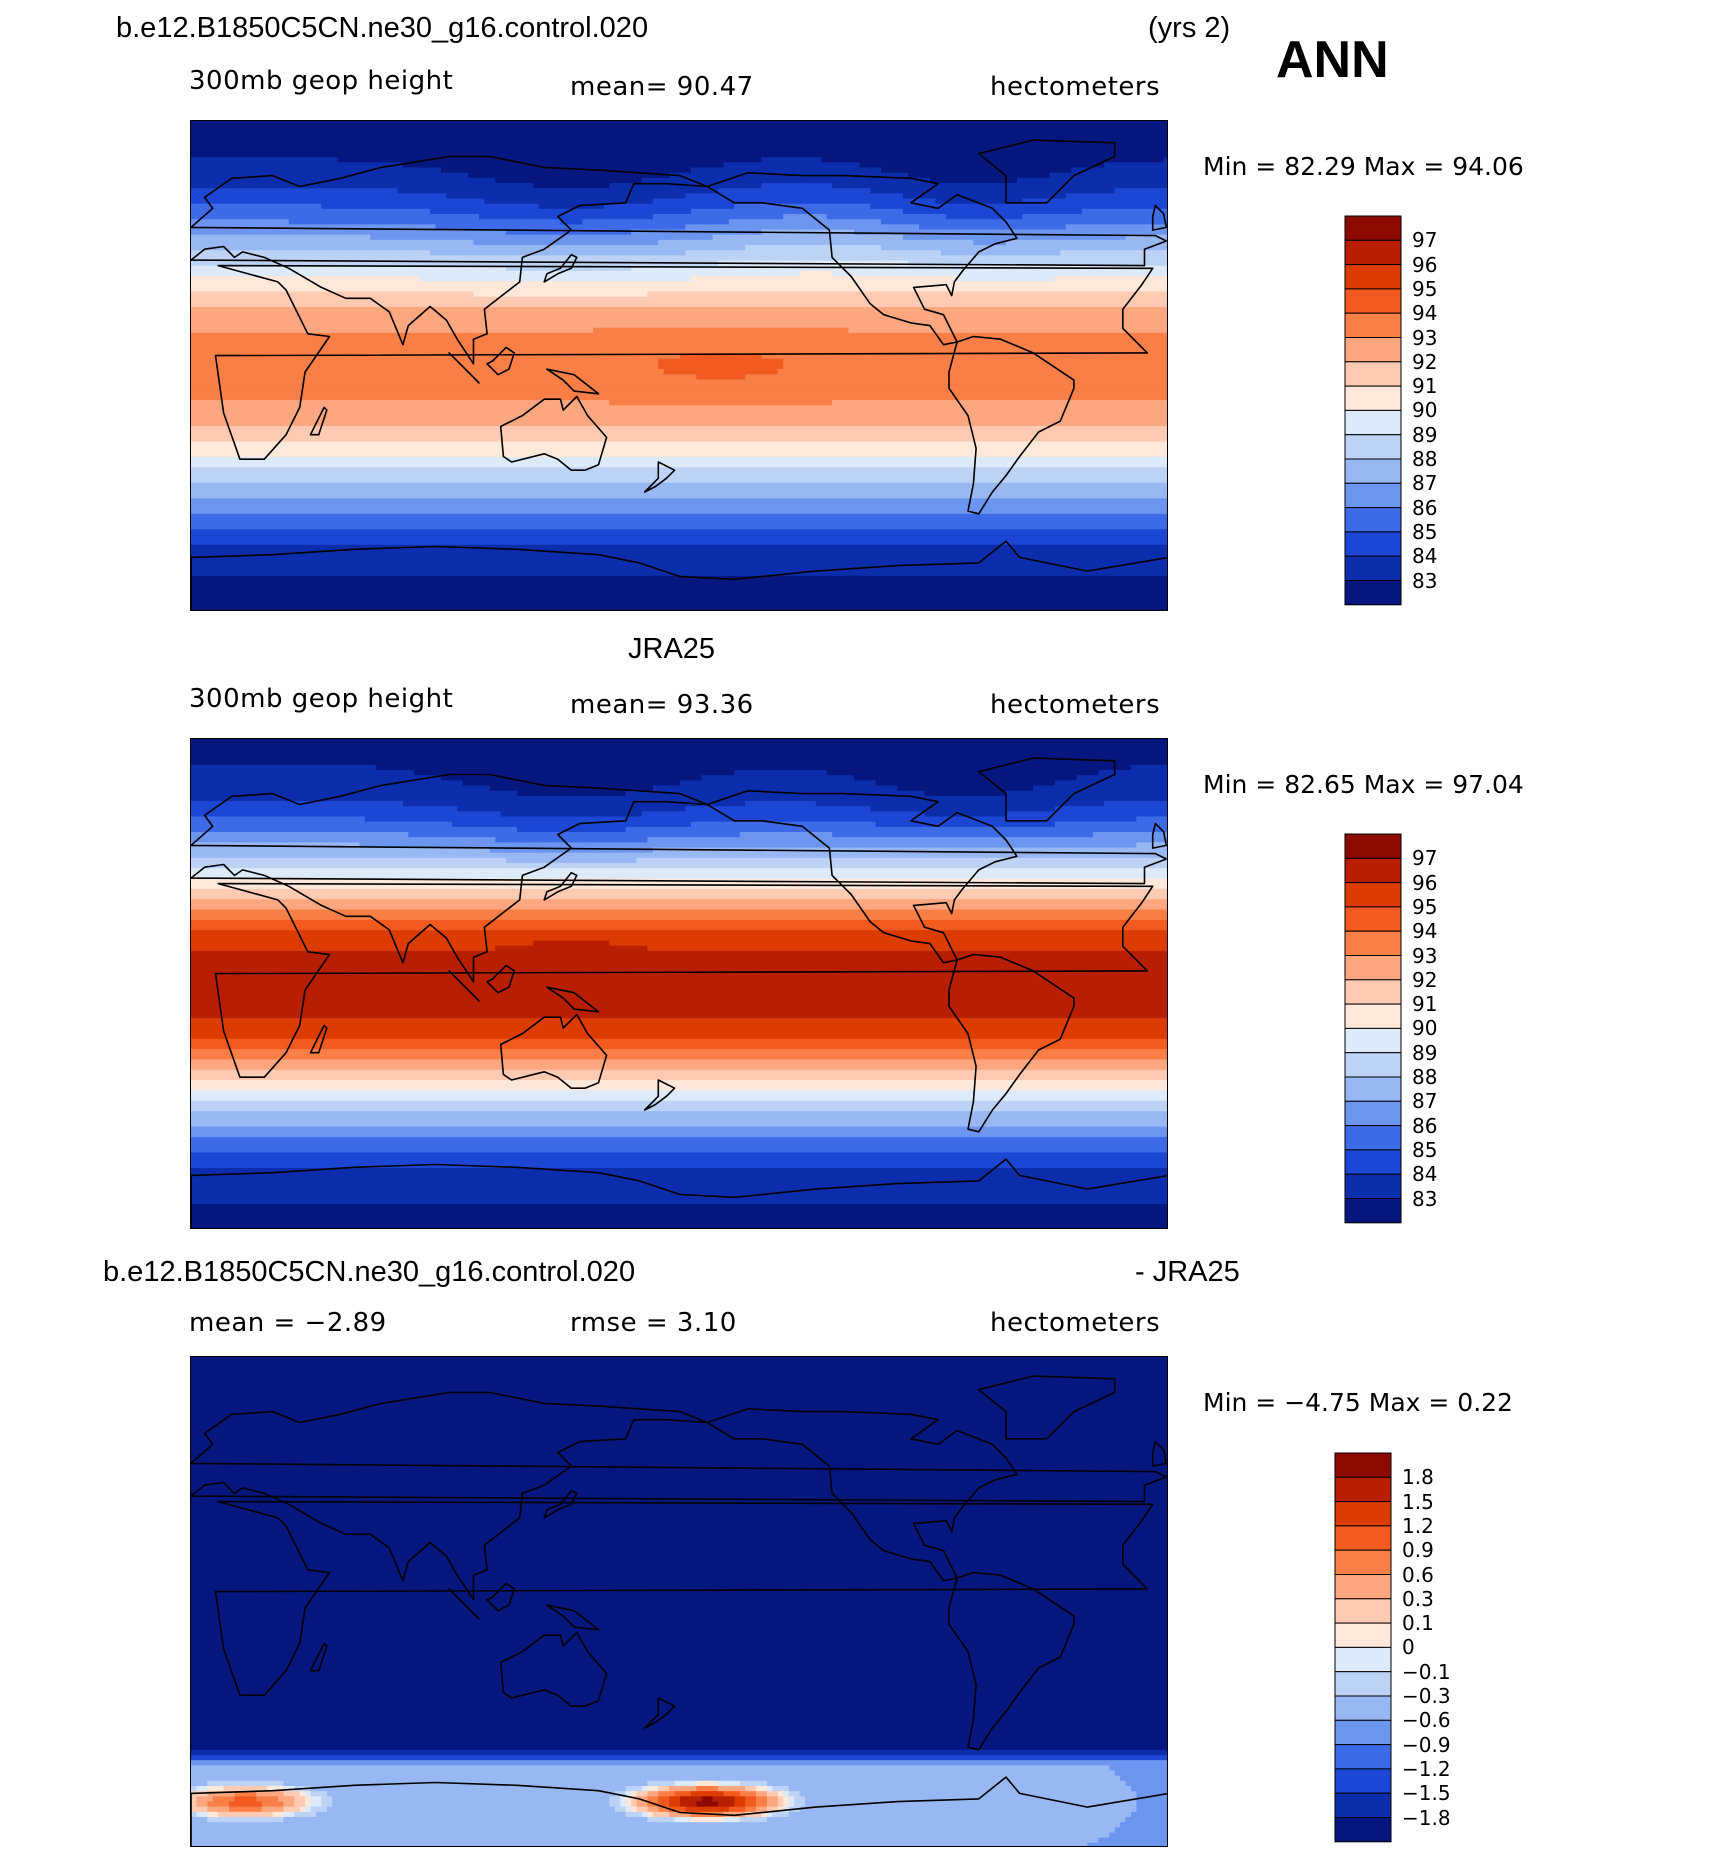 This screenshot has width=1710, height=1875. Describe the element at coordinates (1418, 1477) in the screenshot. I see `colorbar-label: 1.8` at that location.